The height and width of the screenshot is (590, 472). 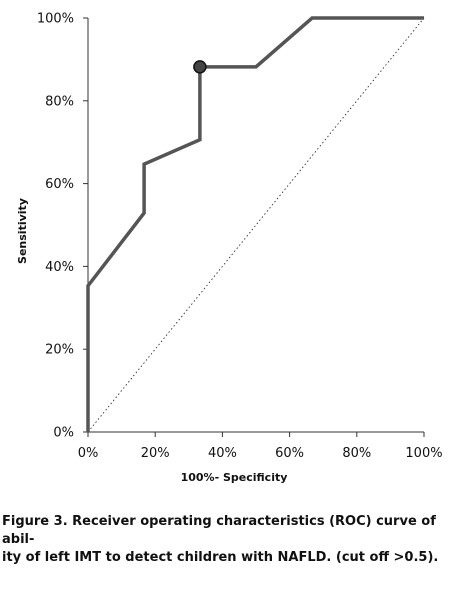 I want to click on y-tick-label: 40%, so click(x=59, y=267).